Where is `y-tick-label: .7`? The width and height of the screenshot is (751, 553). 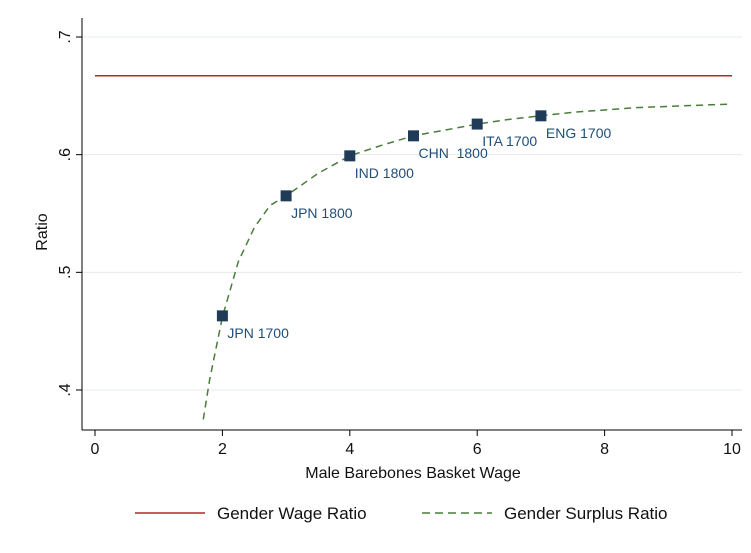
y-tick-label: .7 is located at coordinates (65, 36).